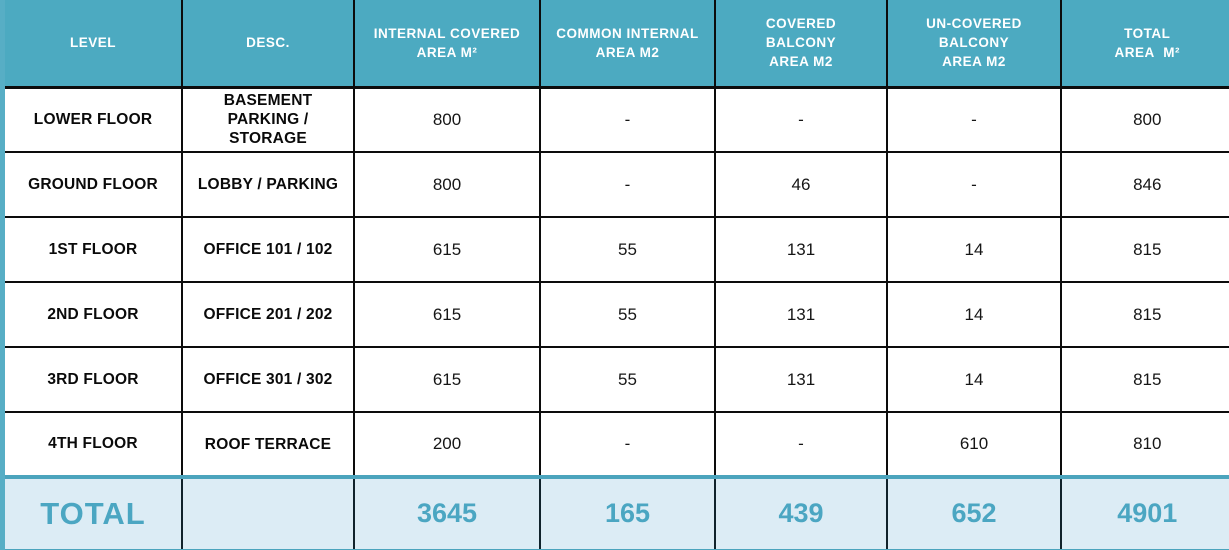 The image size is (1229, 550). I want to click on header-label: DESC., so click(268, 43).